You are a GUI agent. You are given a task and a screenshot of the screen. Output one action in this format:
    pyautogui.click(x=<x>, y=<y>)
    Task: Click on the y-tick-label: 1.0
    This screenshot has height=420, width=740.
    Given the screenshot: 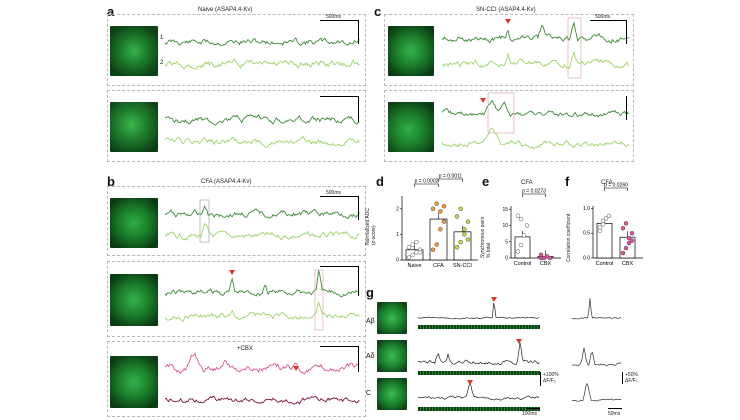 What is the action you would take?
    pyautogui.click(x=586, y=209)
    